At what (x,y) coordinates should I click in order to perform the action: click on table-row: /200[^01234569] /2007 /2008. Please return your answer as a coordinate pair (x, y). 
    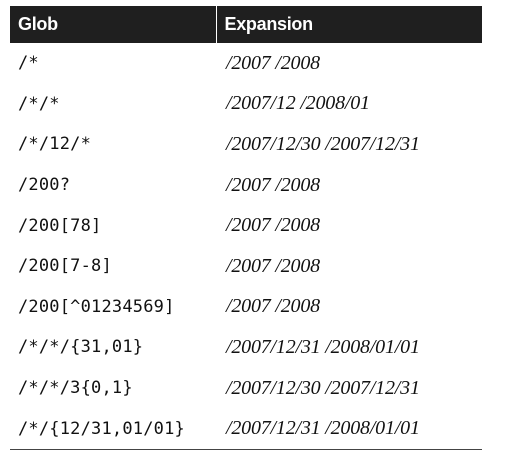
    Looking at the image, I should click on (246, 307).